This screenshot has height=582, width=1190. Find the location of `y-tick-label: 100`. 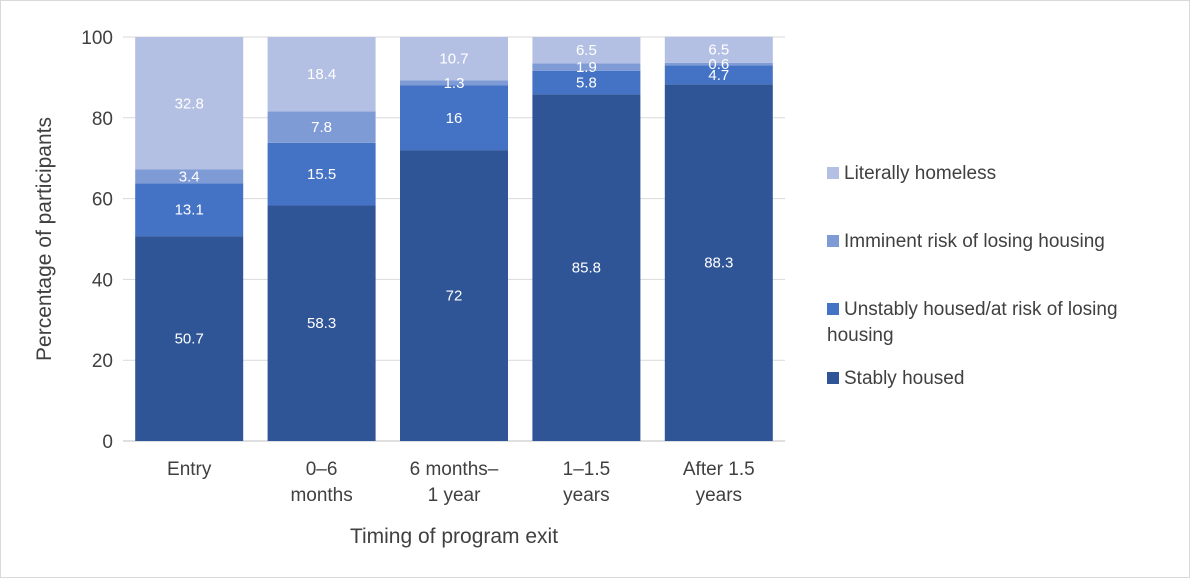

y-tick-label: 100 is located at coordinates (97, 38).